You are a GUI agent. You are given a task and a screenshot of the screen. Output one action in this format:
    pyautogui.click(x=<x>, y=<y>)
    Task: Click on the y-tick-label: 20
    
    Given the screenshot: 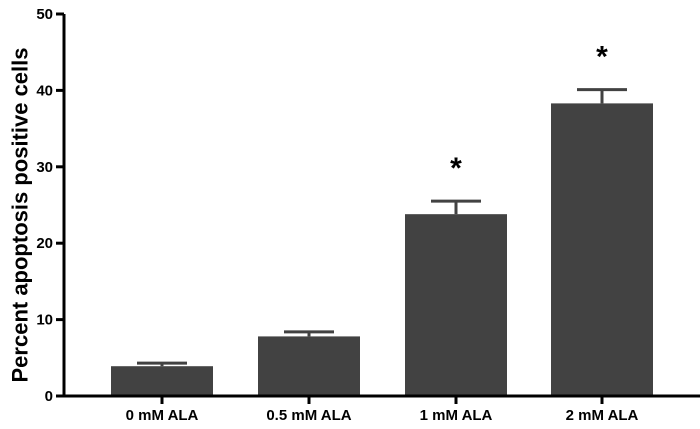 What is the action you would take?
    pyautogui.click(x=44, y=243)
    